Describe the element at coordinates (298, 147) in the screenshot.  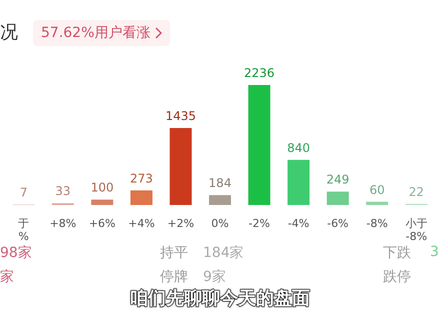
I see `data-label: 840` at that location.